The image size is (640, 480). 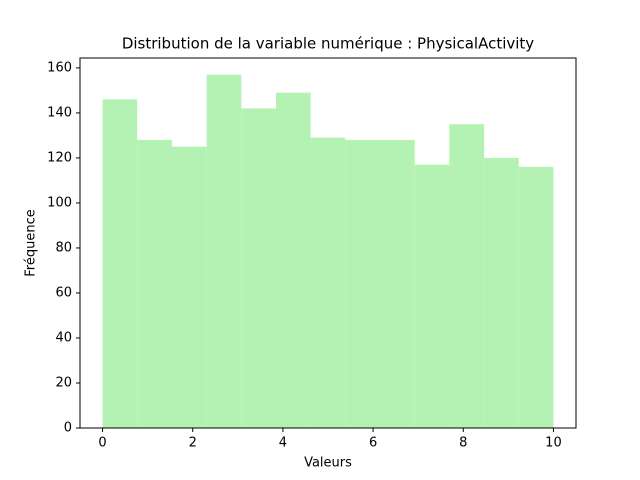 I want to click on y-tick-label: 160, so click(x=59, y=67).